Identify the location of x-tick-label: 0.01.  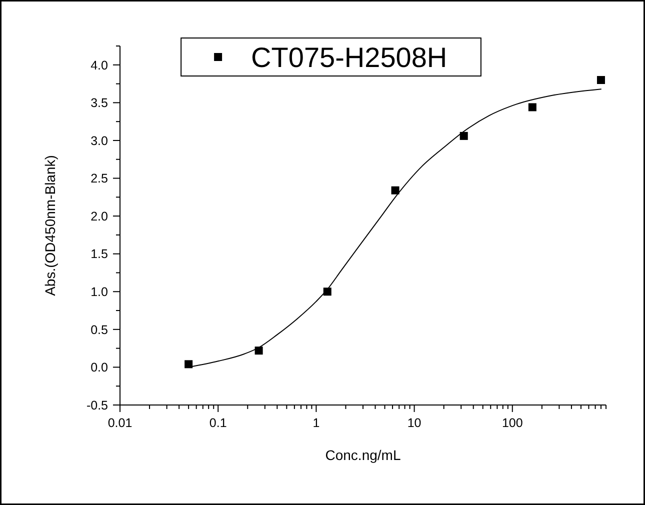
(120, 423).